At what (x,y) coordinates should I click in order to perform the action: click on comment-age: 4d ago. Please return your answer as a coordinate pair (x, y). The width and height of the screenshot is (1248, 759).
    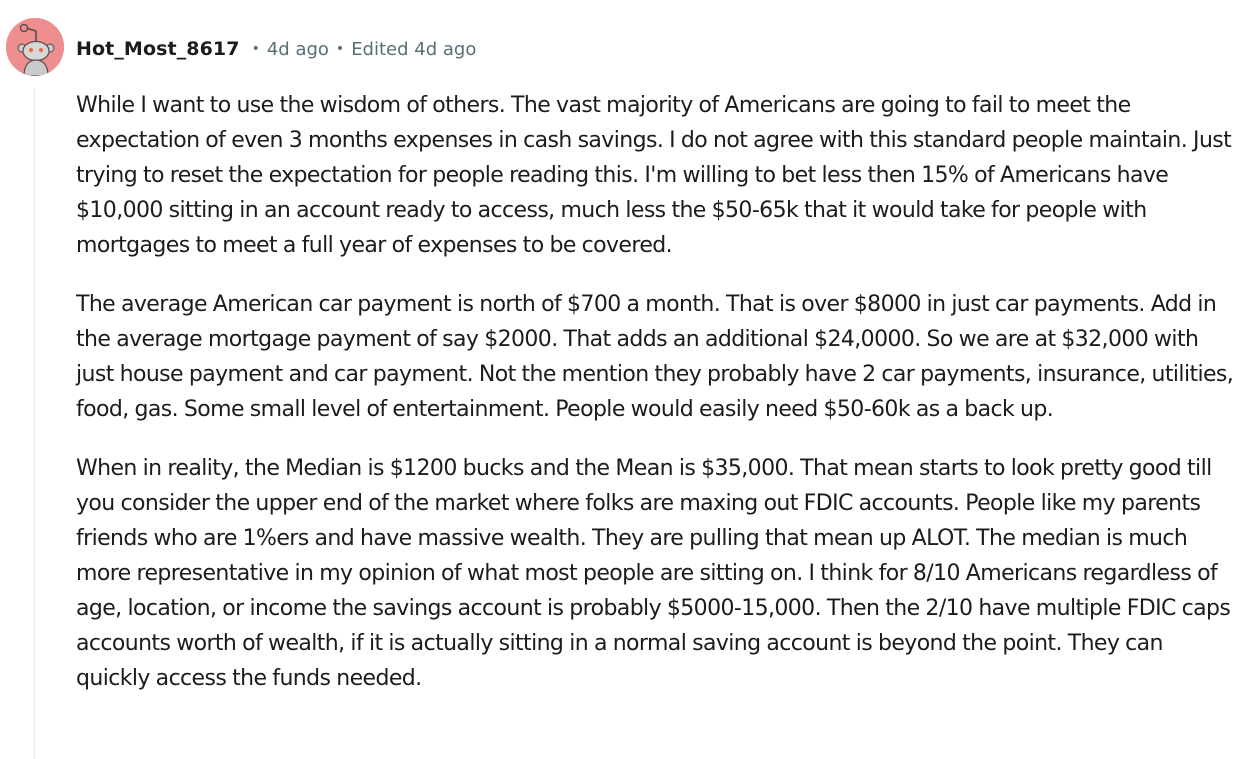
    Looking at the image, I should click on (297, 49).